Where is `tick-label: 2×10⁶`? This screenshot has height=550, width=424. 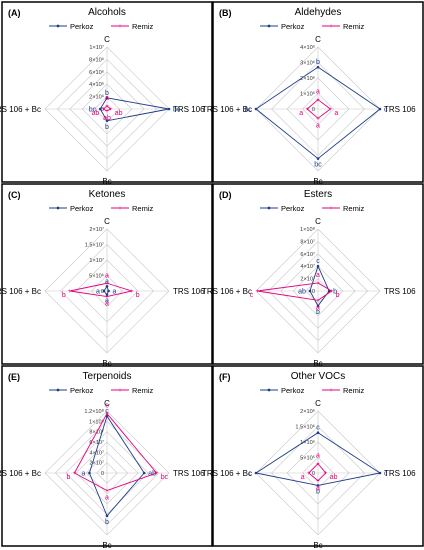
tick-label: 2×10⁶ is located at coordinates (307, 411).